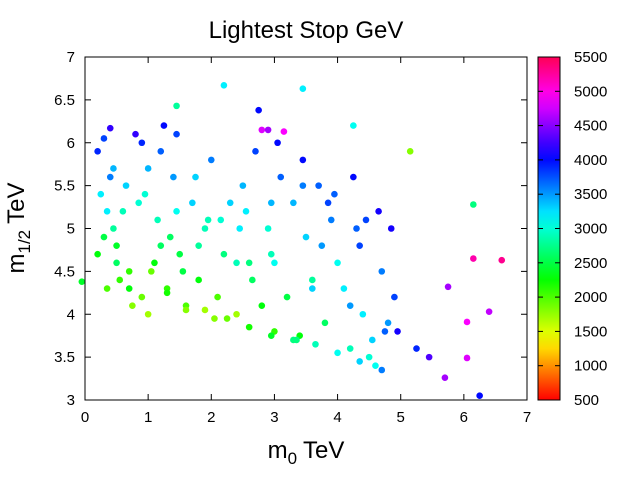 Image resolution: width=640 pixels, height=485 pixels. Describe the element at coordinates (85, 417) in the screenshot. I see `x-tick-label: 0` at that location.